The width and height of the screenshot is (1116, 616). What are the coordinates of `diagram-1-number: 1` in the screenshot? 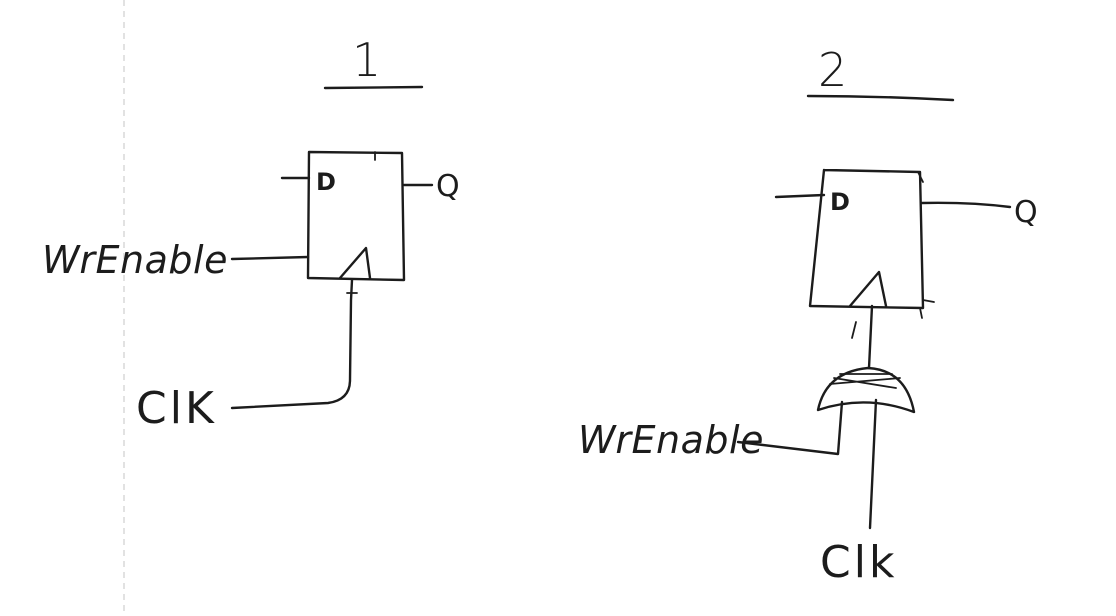 It's located at (366, 60).